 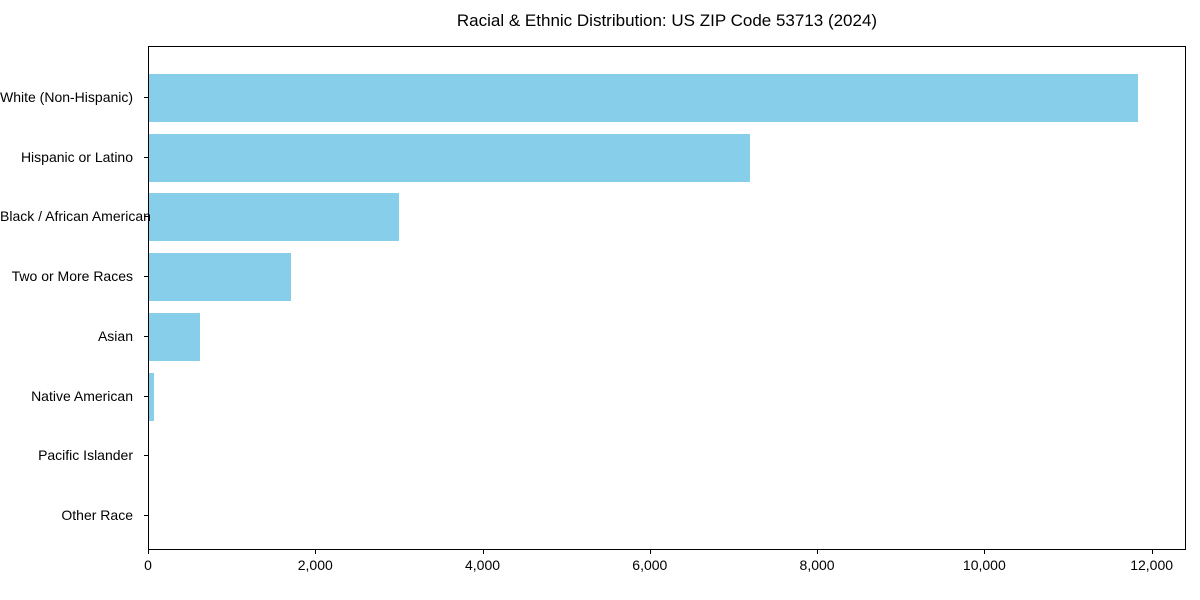 I want to click on bar-hispanic-or-latino, so click(x=450, y=157).